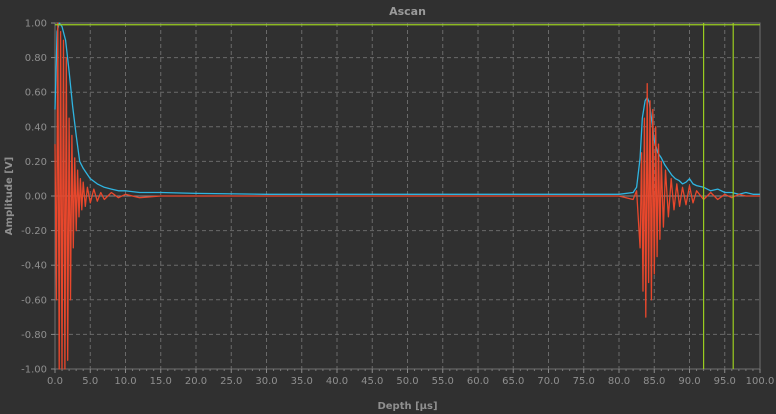 The height and width of the screenshot is (414, 776). I want to click on x-tick-label: 70.0, so click(548, 381).